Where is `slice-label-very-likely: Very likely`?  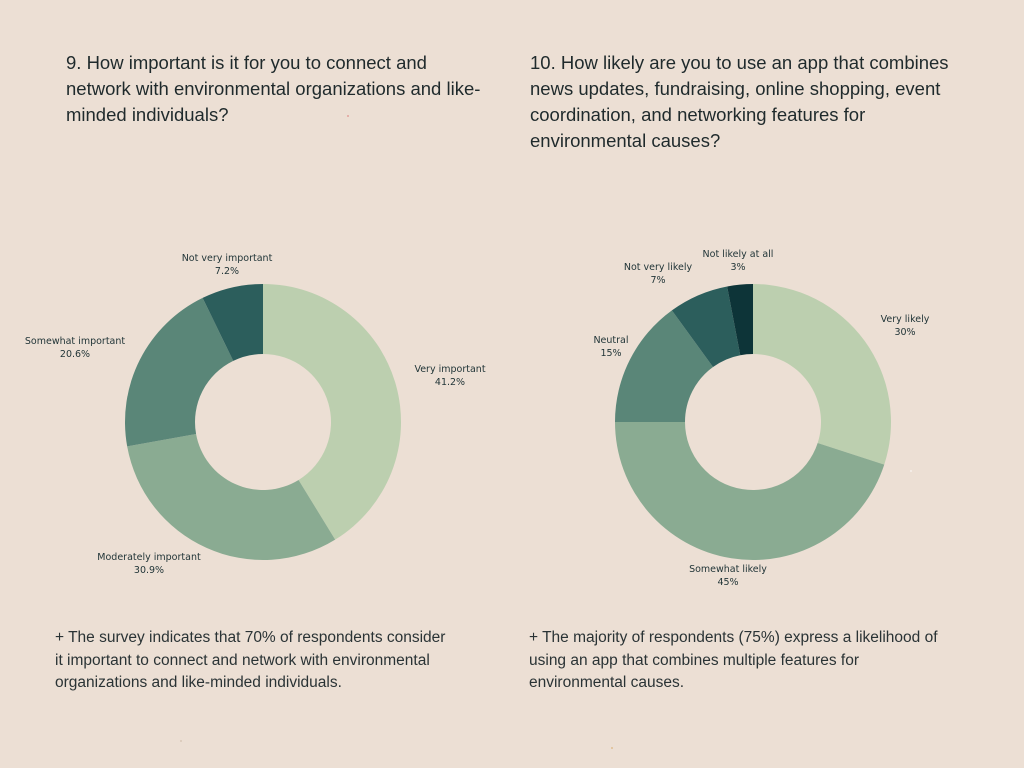 slice-label-very-likely: Very likely is located at coordinates (905, 319).